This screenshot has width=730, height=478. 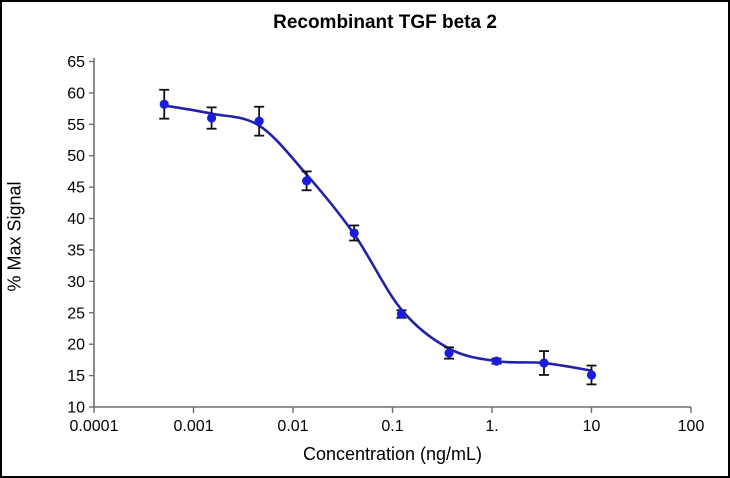 What do you see at coordinates (76, 219) in the screenshot?
I see `y-tick-label: 40` at bounding box center [76, 219].